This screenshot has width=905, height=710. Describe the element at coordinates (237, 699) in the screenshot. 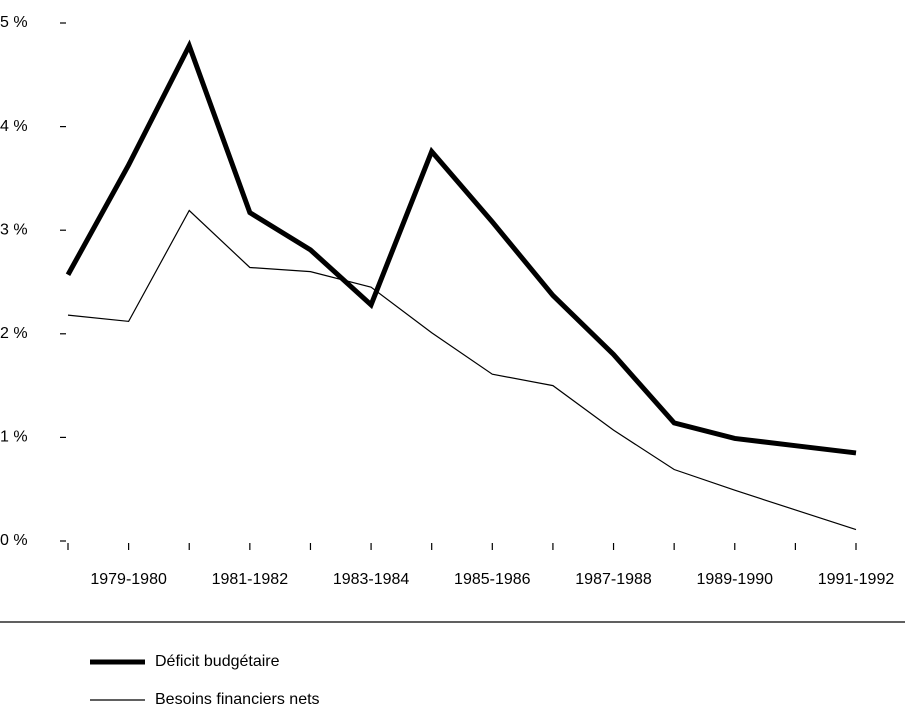

I see `legend-label: Besoins financiers nets` at that location.